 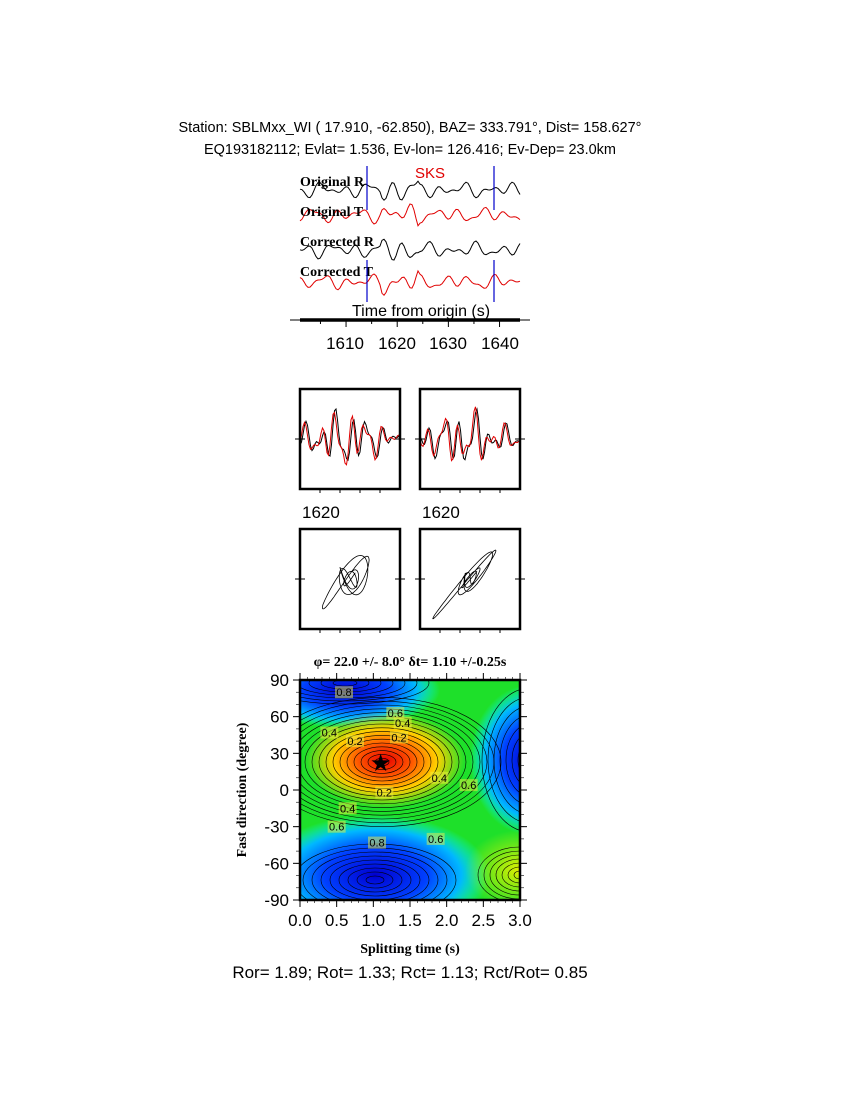 I want to click on panel-time-label-right: 1620, so click(x=441, y=512).